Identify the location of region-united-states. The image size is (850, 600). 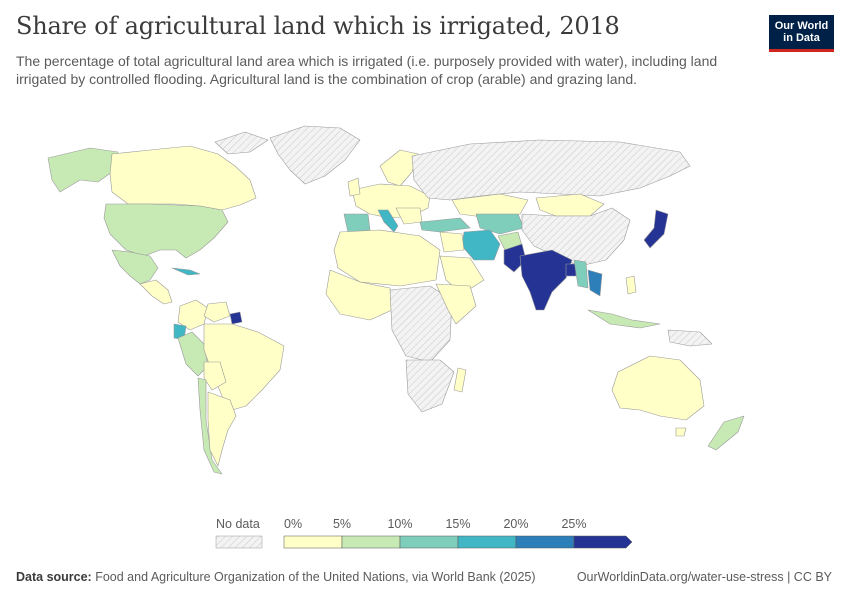
(166, 231).